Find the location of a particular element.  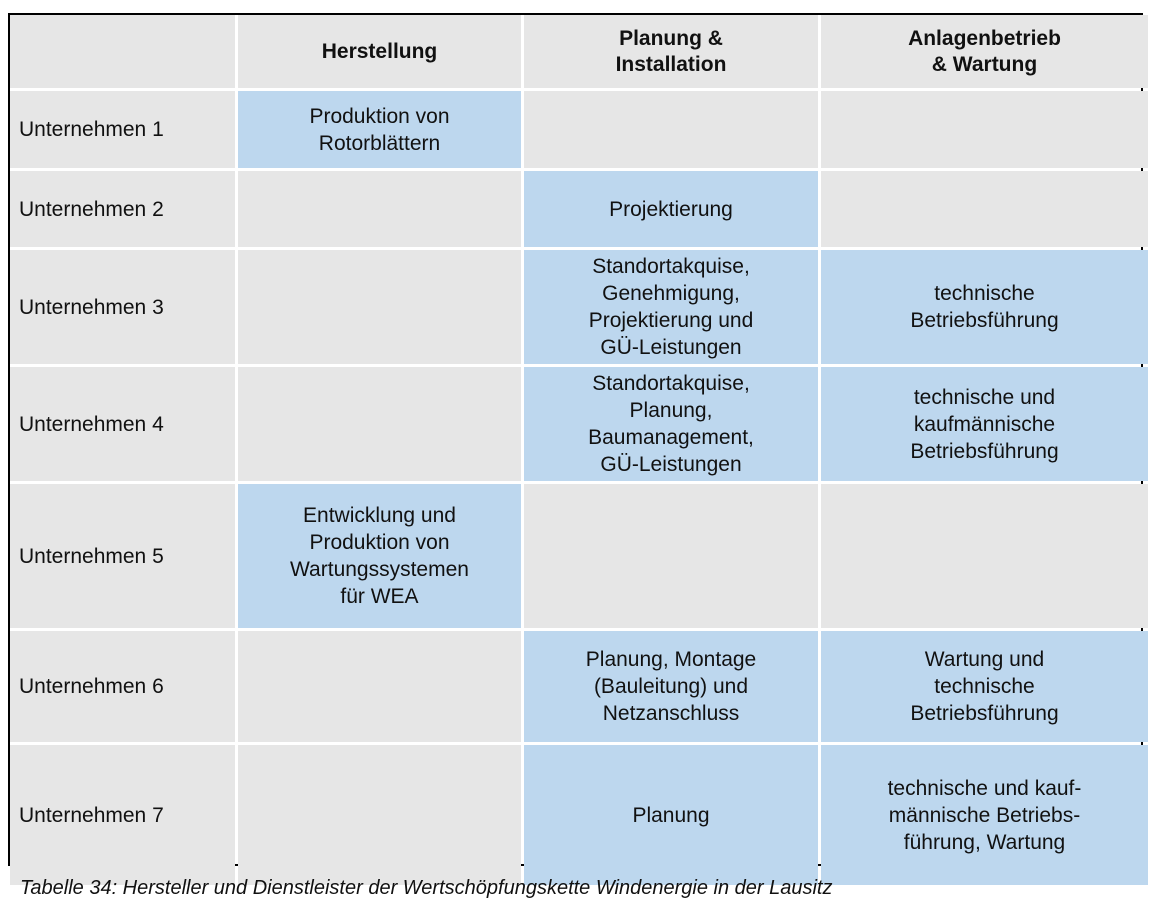

filled-cell: Wartung und technische Betriebsführung is located at coordinates (984, 686).